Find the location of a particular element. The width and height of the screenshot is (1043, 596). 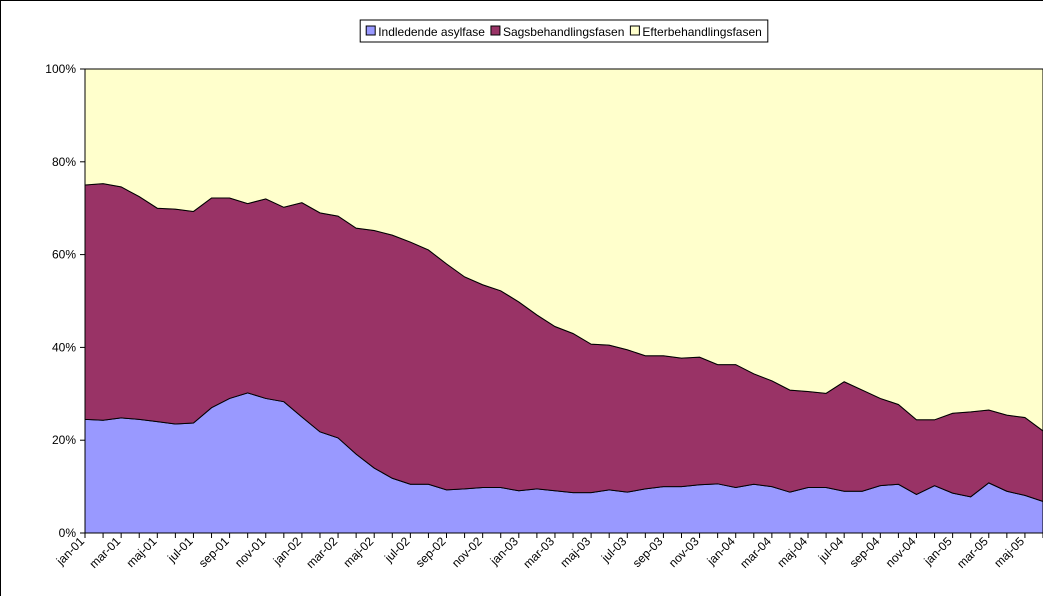

y-tick-label: 40% is located at coordinates (64, 347).